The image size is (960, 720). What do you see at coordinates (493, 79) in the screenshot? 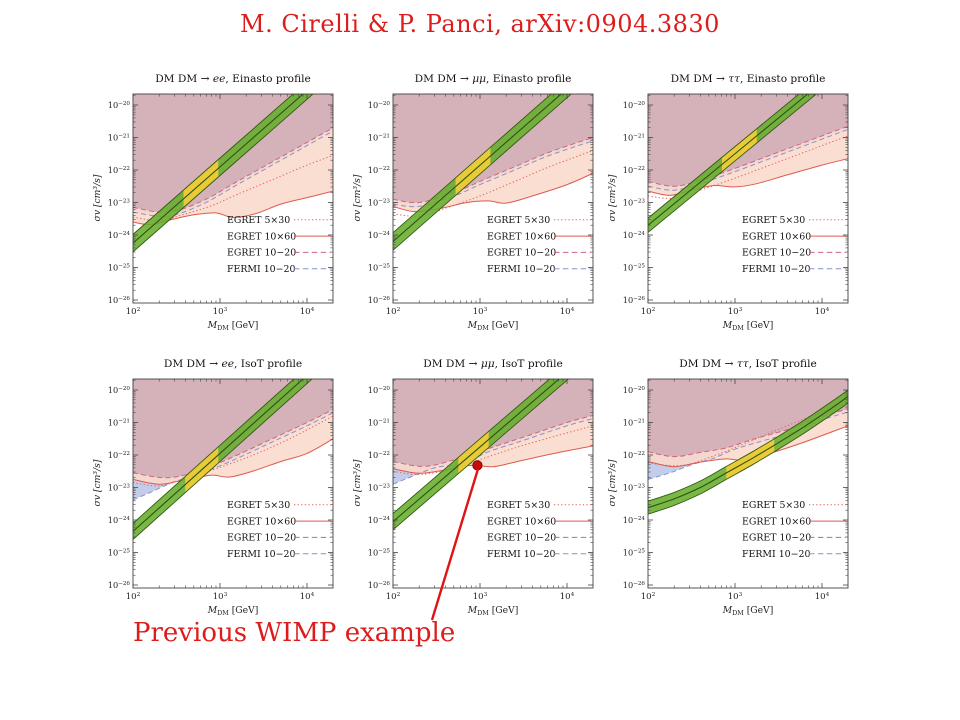
I see `svg-text: DM DM → μμ, Einasto profile` at bounding box center [493, 79].